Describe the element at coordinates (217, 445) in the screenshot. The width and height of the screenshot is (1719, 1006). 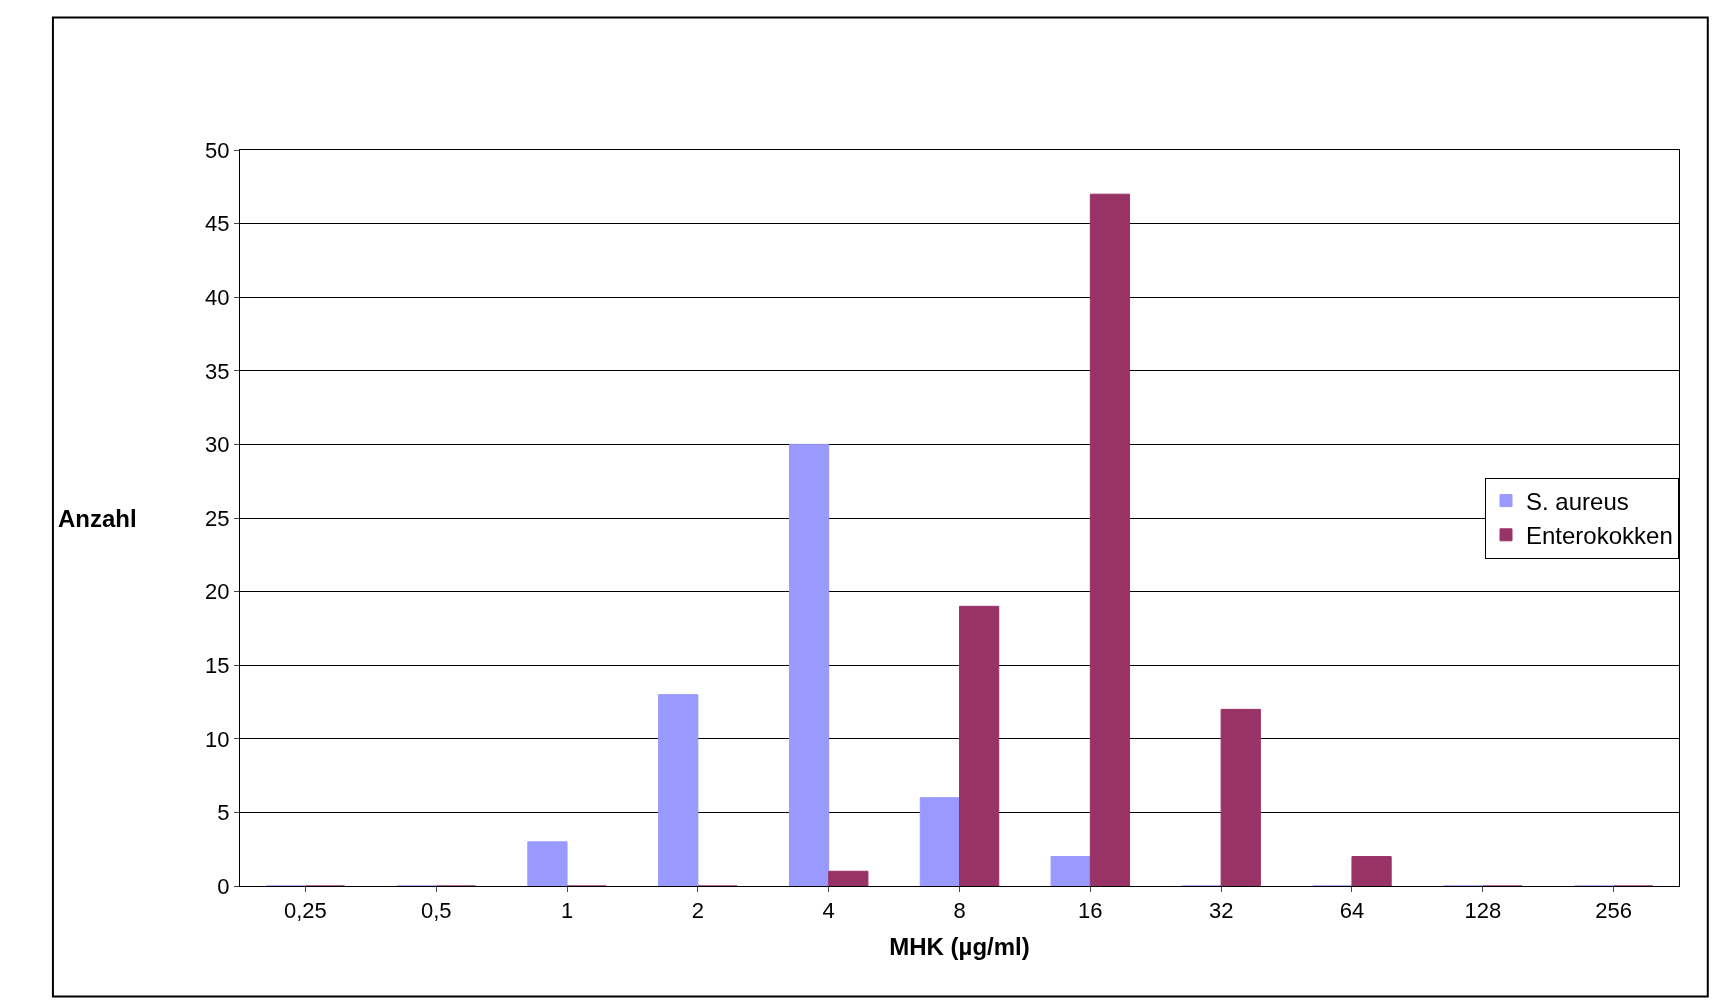
I see `y-tick-label: 30` at that location.